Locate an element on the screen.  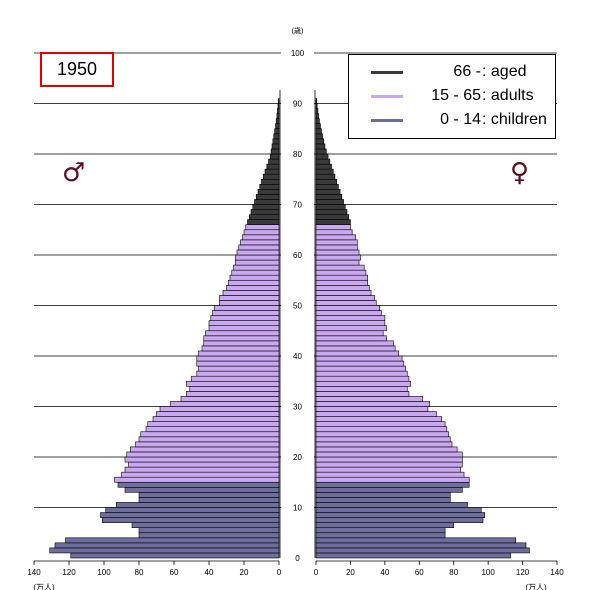
year-label-box: 1950 is located at coordinates (77, 69).